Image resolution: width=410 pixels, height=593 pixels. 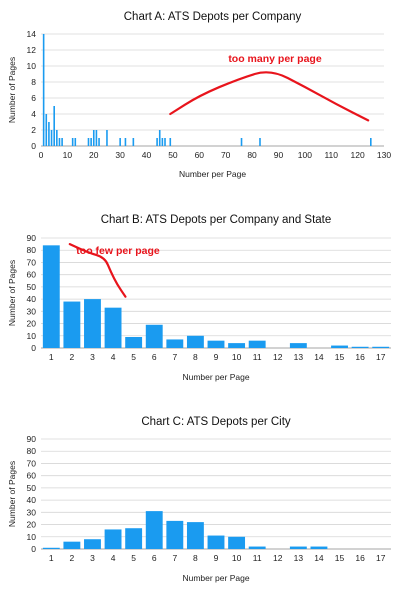 I want to click on y-tick-label: 20, so click(x=32, y=324).